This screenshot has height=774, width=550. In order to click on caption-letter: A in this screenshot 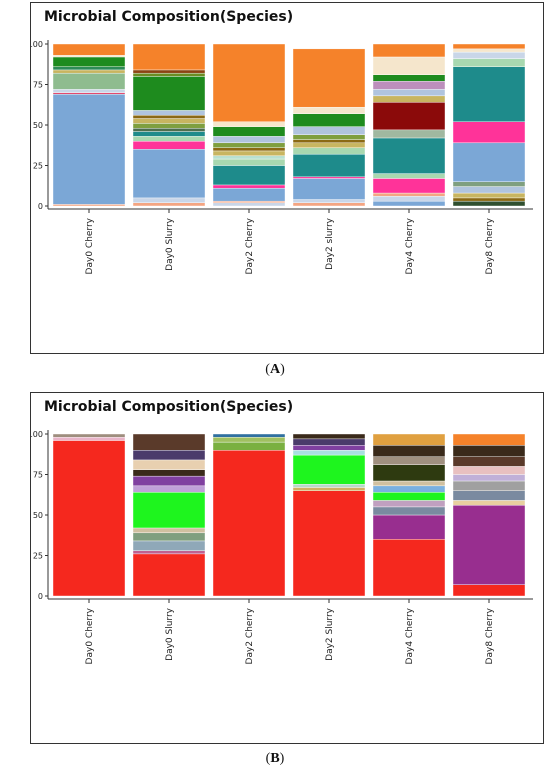, I will do `click(275, 369)`.